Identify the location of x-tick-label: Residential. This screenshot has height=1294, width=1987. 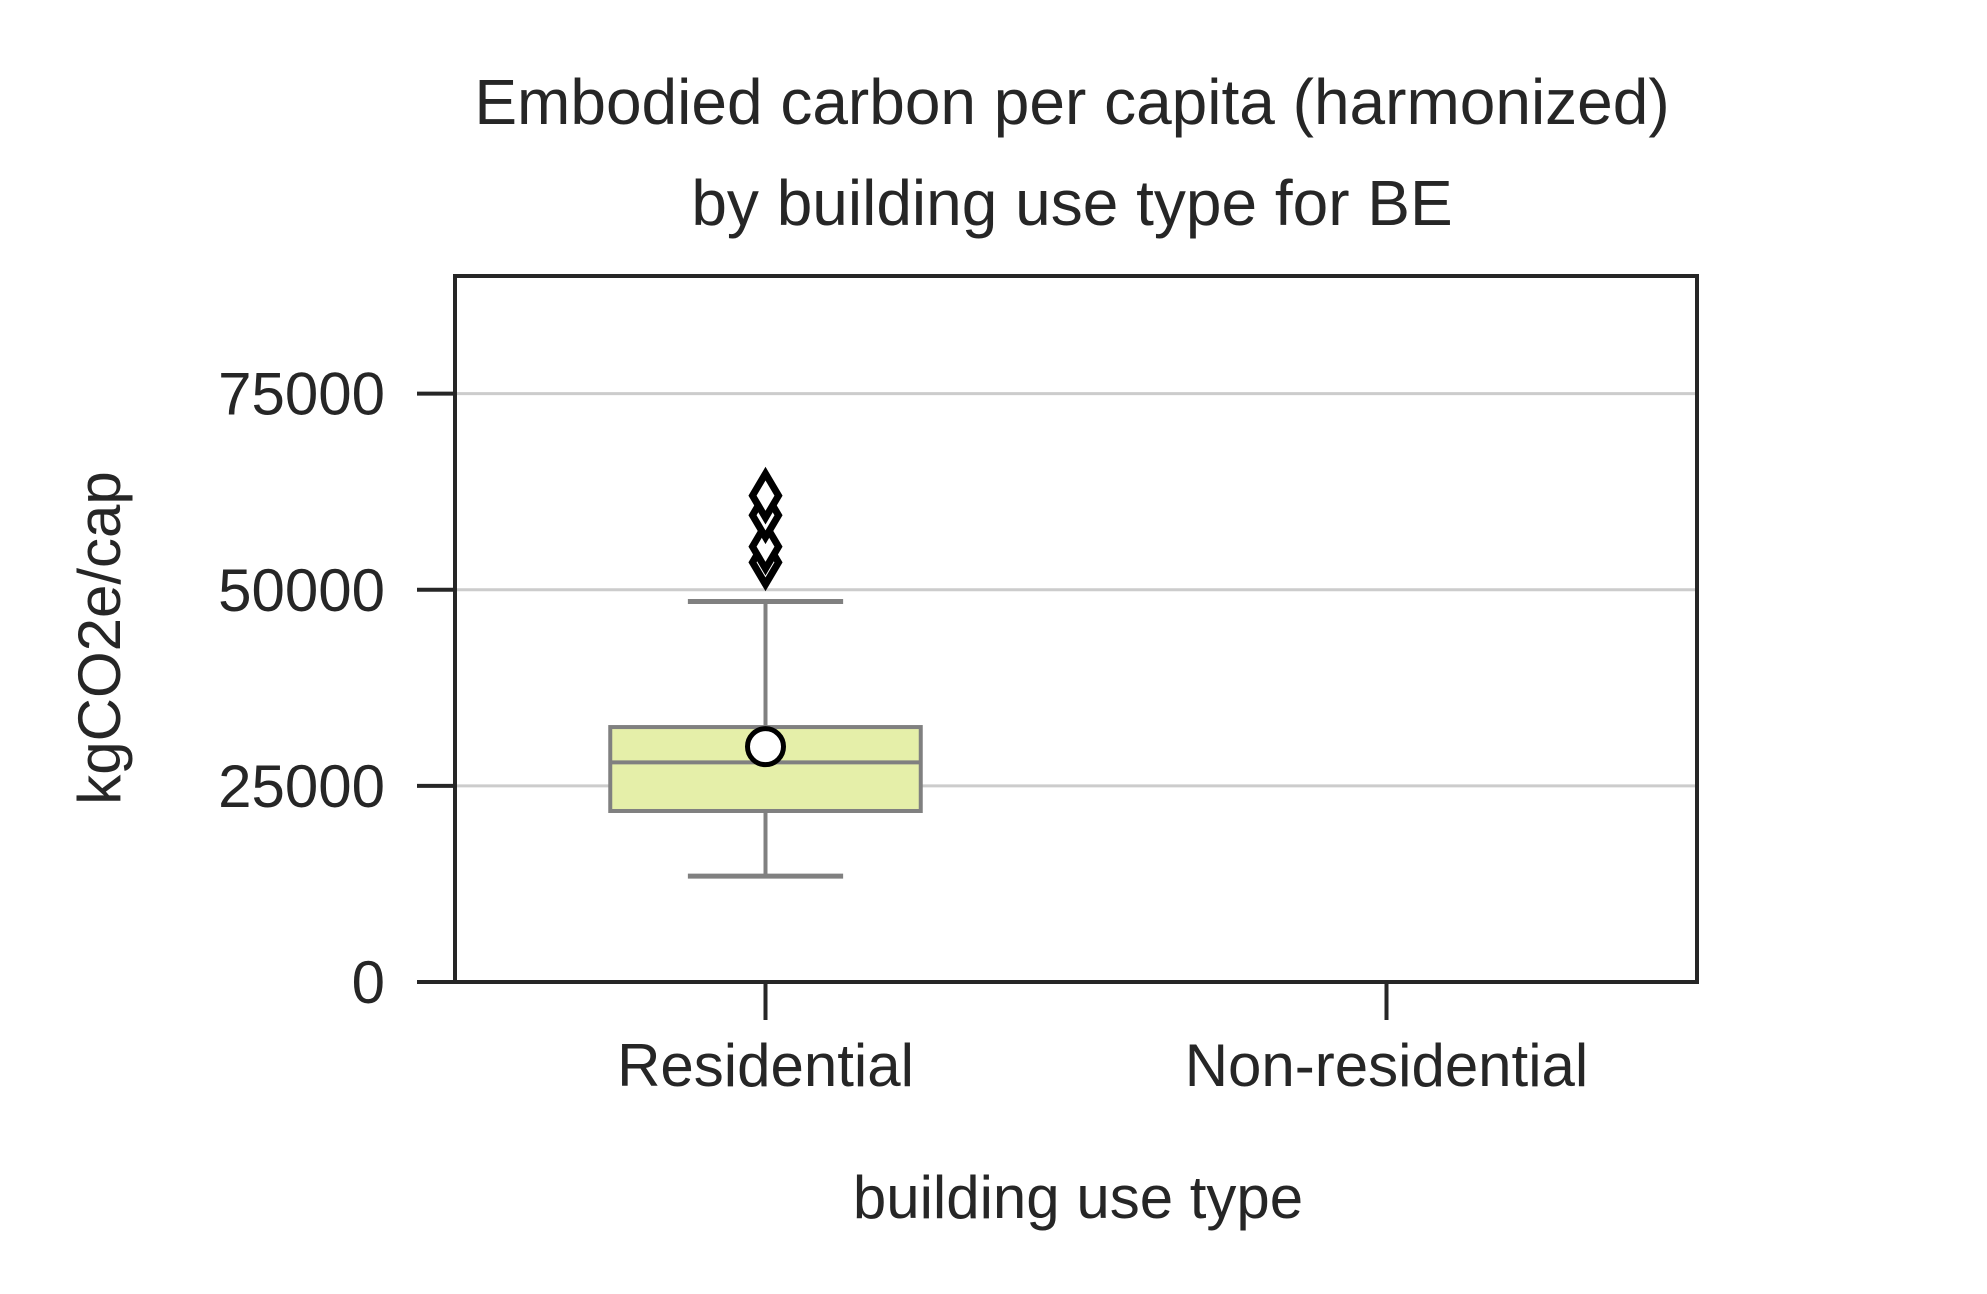
(765, 1065).